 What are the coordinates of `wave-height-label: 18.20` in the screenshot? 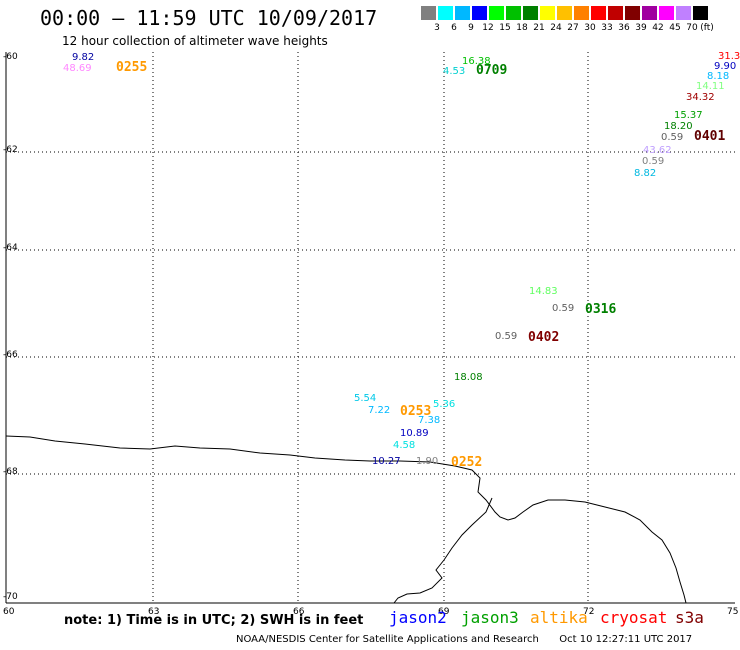 It's located at (678, 126).